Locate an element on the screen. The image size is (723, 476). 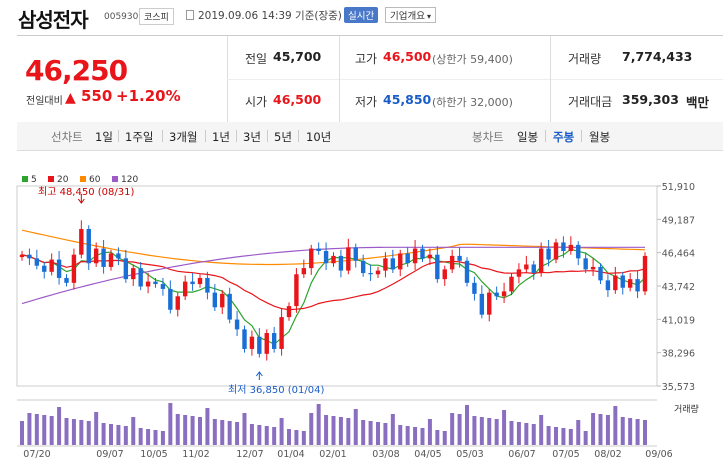
legend-label: 120 is located at coordinates (129, 180).